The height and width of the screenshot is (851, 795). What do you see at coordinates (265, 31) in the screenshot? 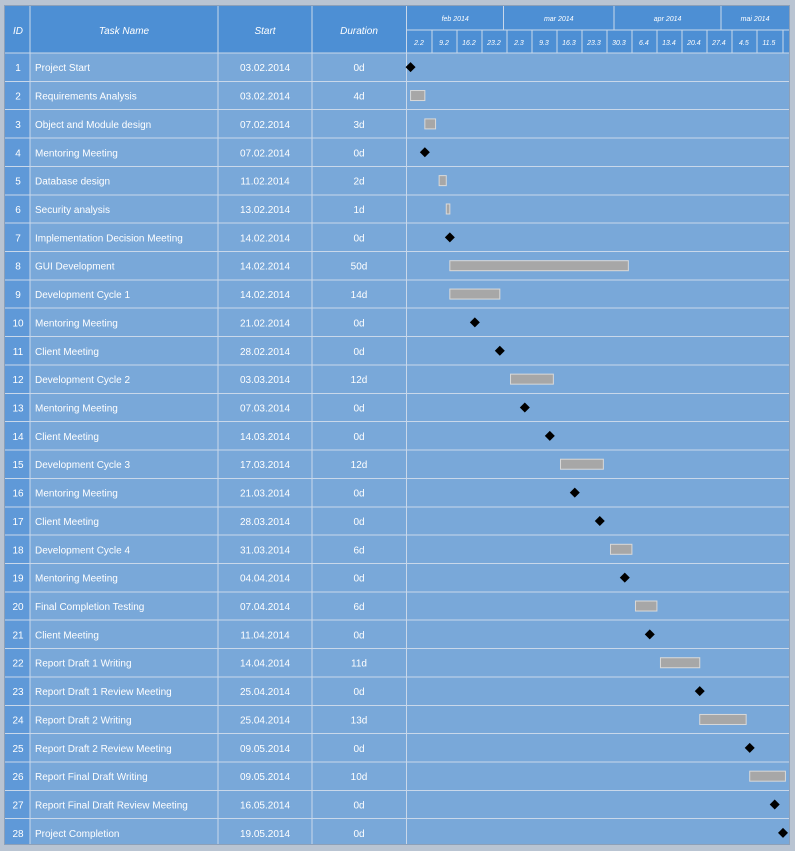
I see `header-start: Start` at bounding box center [265, 31].